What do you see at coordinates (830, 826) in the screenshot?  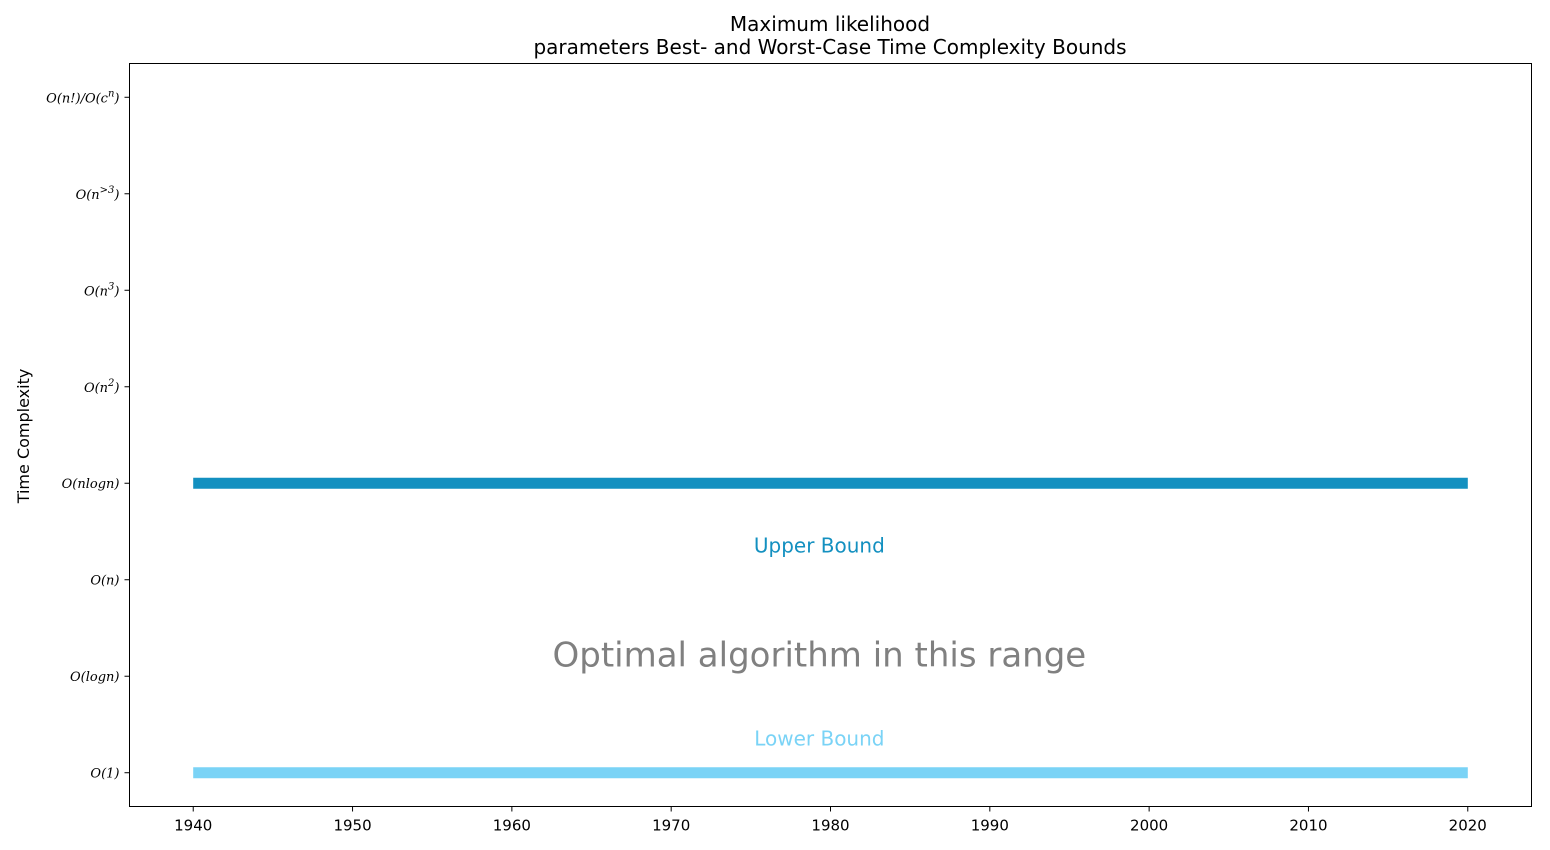 I see `x-tick-label-1980: 1980` at bounding box center [830, 826].